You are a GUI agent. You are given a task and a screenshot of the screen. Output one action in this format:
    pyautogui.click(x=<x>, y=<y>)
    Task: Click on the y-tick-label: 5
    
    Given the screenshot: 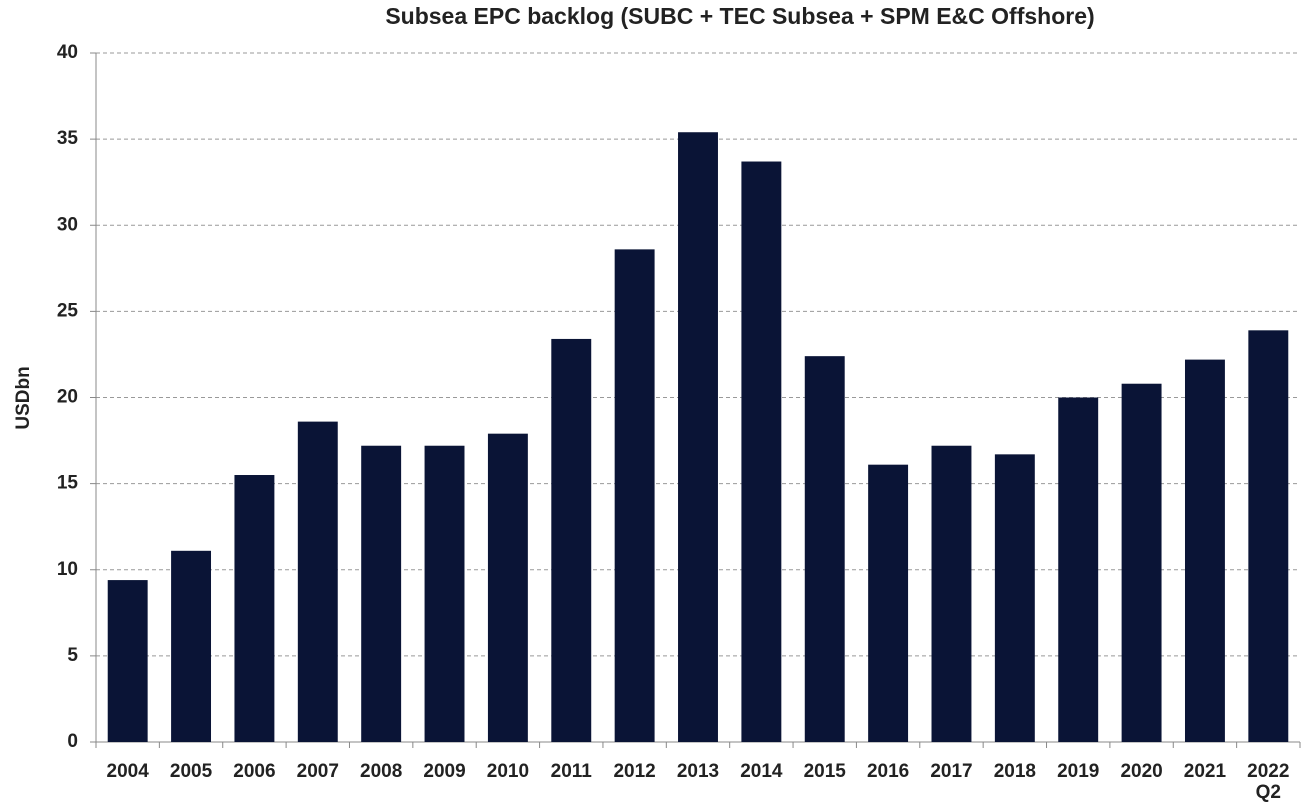 What is the action you would take?
    pyautogui.click(x=72, y=655)
    